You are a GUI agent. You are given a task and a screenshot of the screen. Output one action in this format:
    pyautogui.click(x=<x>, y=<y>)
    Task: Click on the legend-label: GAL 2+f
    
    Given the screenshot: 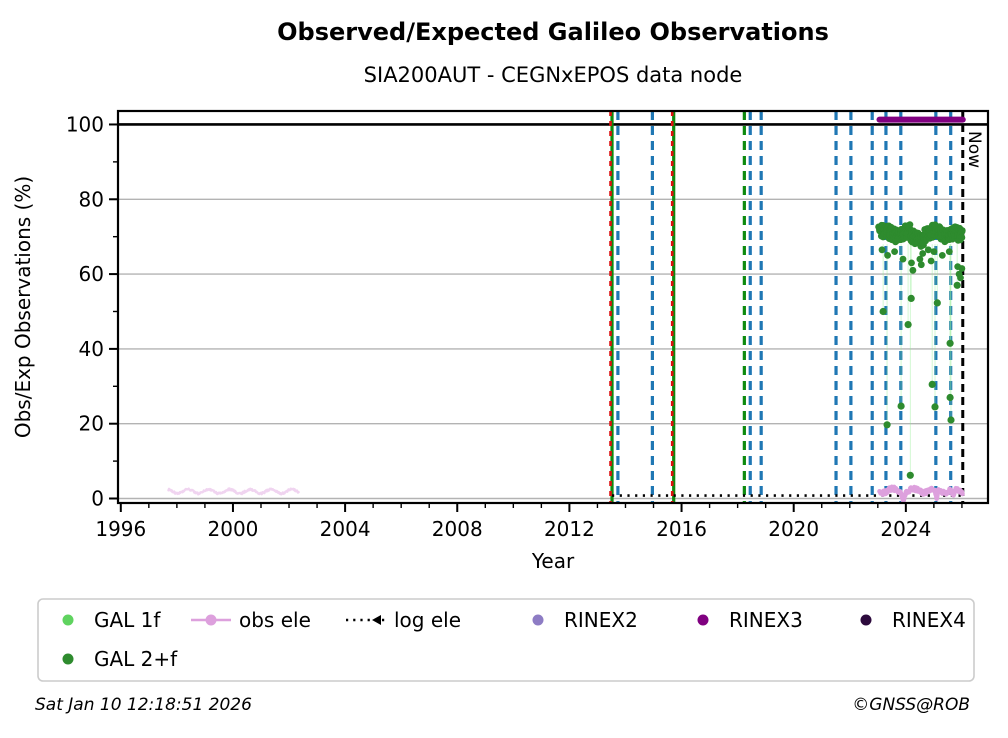 What is the action you would take?
    pyautogui.click(x=136, y=659)
    